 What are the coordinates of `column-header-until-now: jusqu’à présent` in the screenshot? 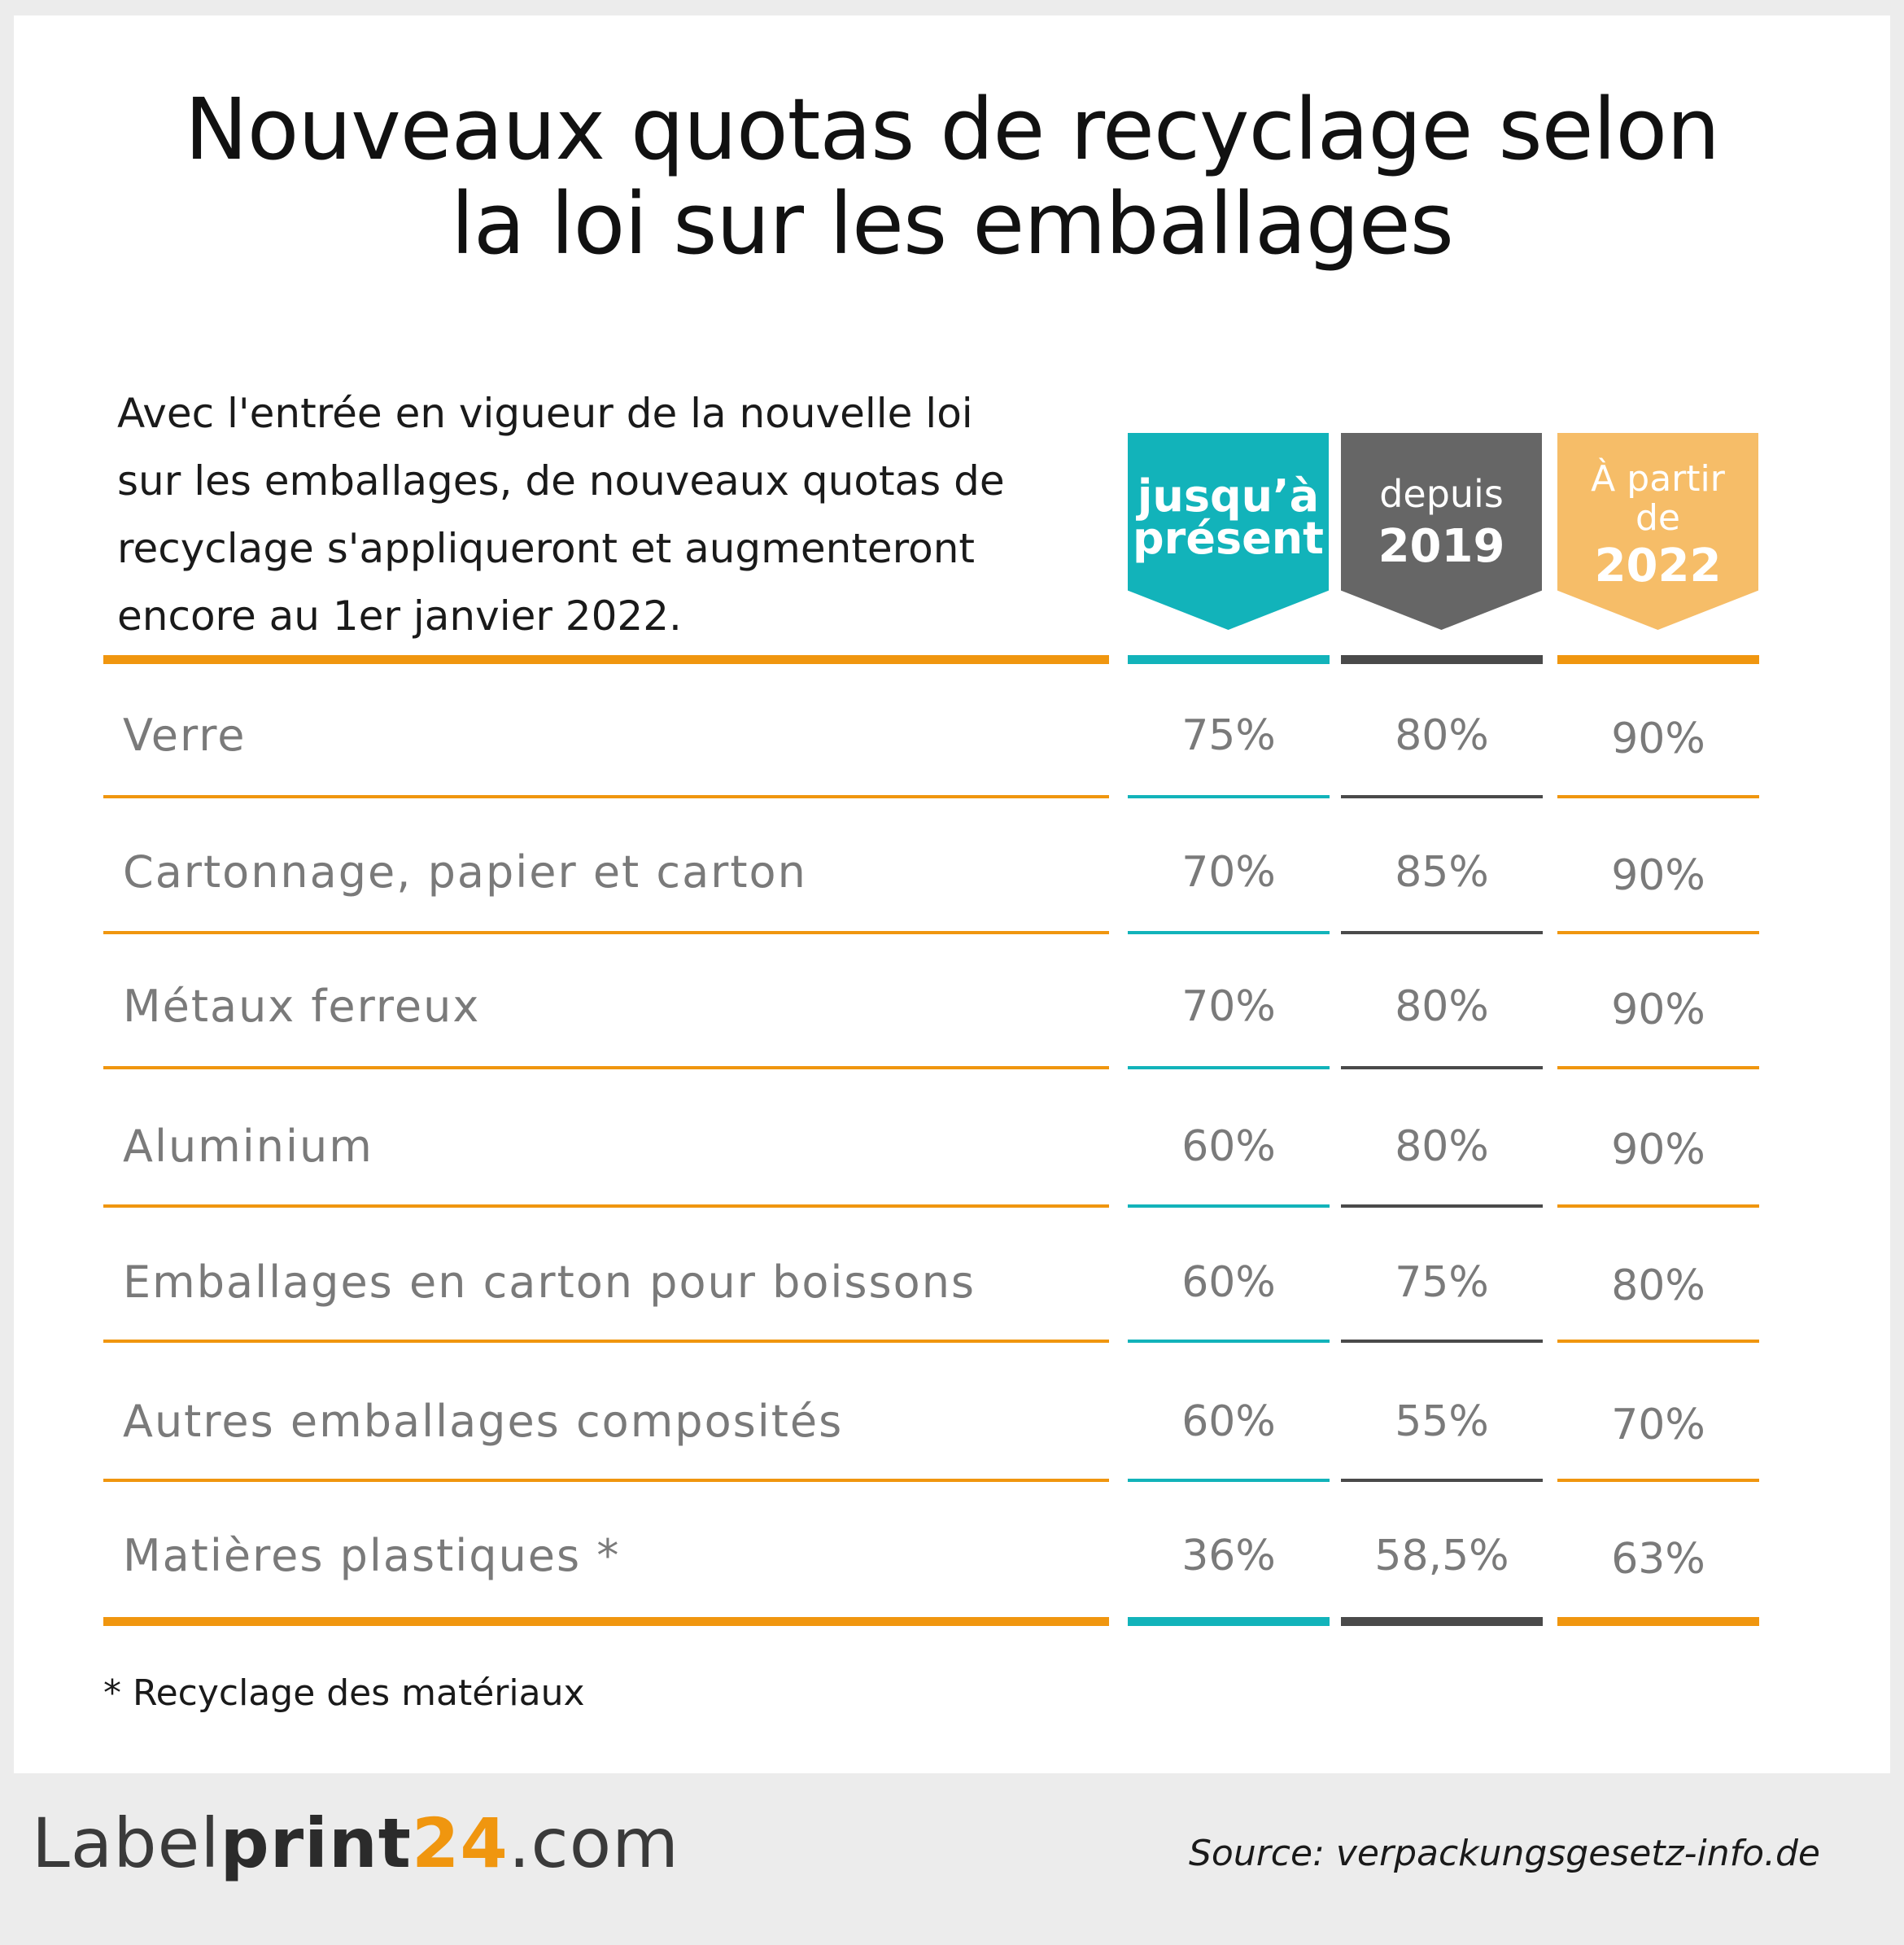 It's located at (1228, 531).